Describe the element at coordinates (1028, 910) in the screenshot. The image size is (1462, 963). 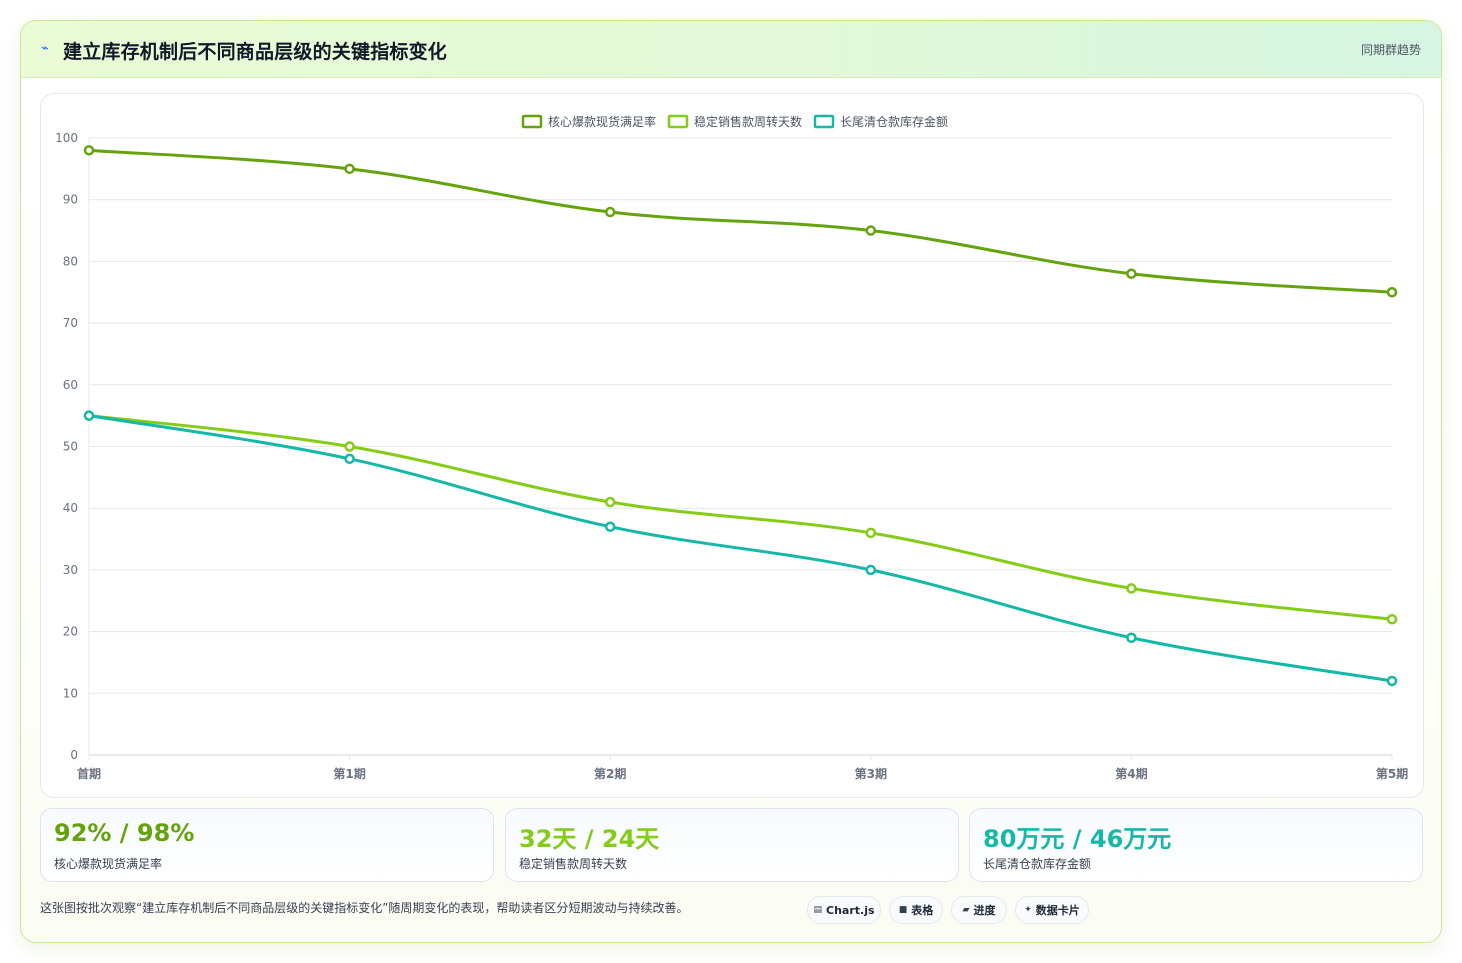
I see `sparkle-icon: ✦` at that location.